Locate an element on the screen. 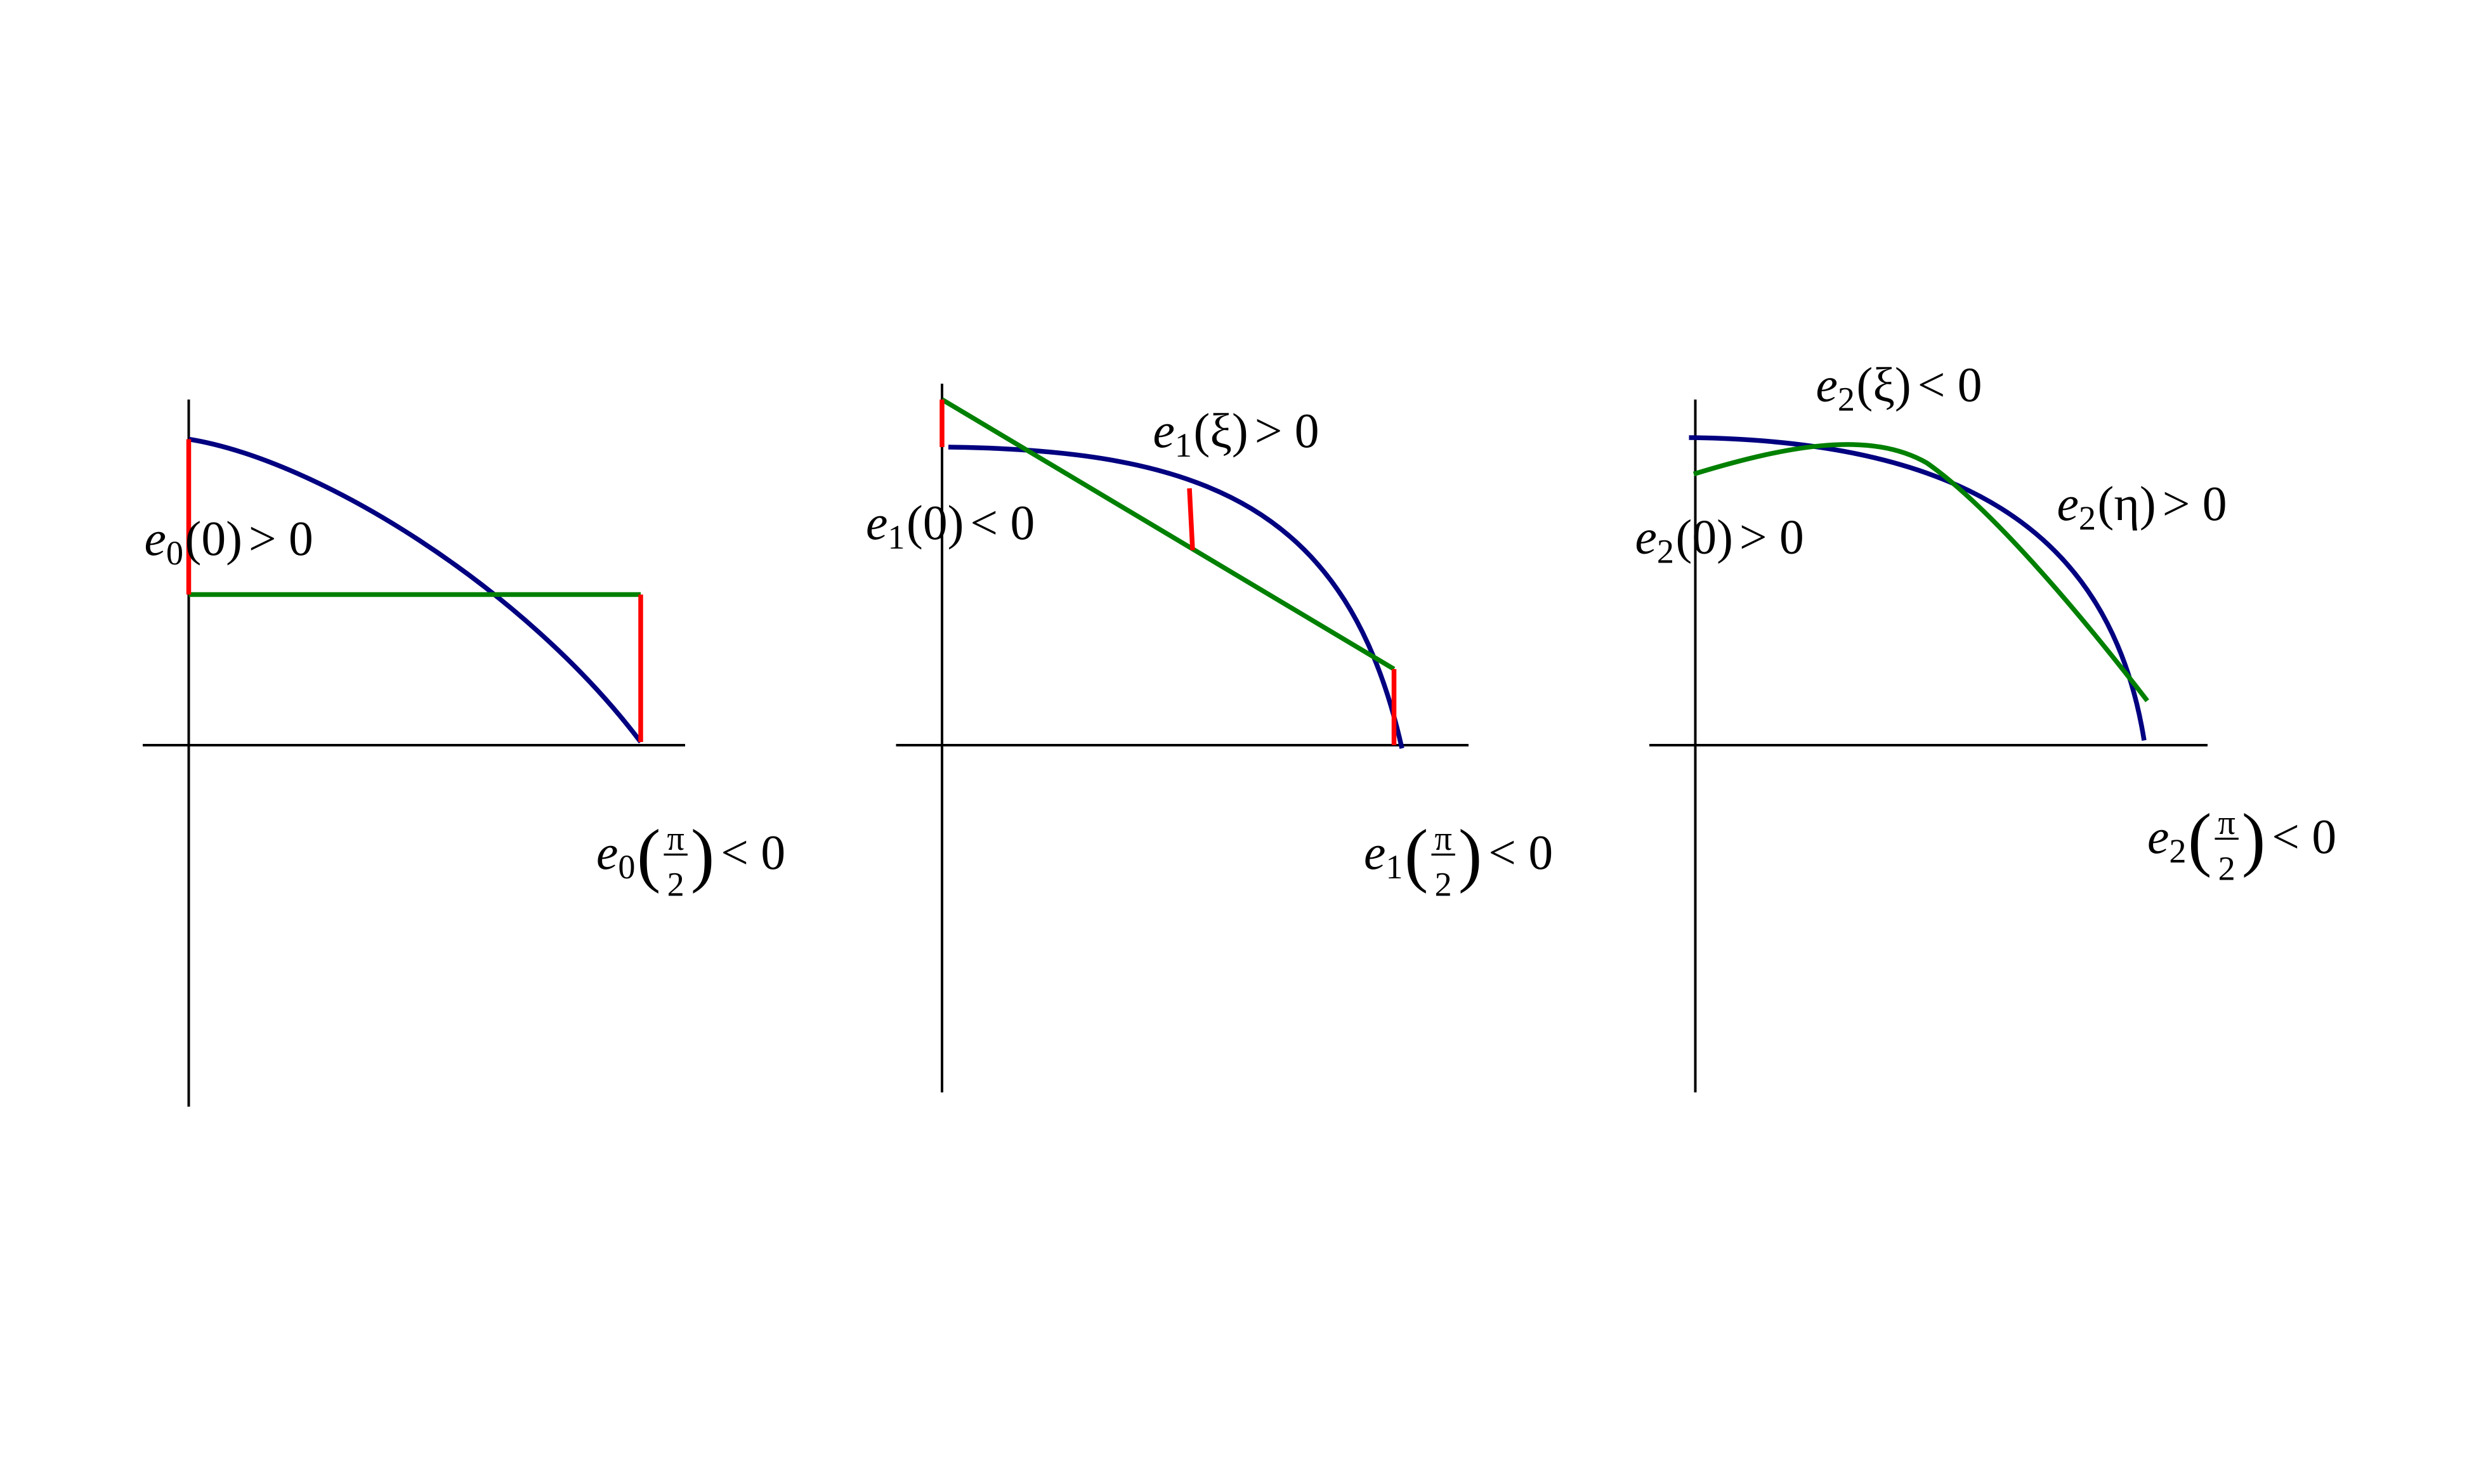 The image size is (2474, 1484). math-label: e 1(π 2) < 0 is located at coordinates (1458, 860).